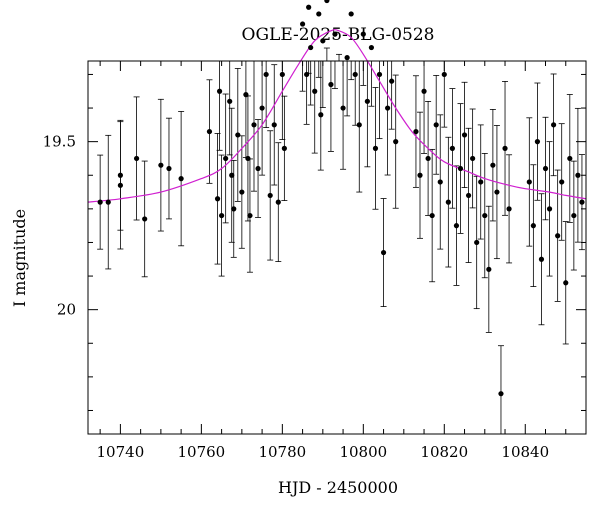 The width and height of the screenshot is (600, 512). What do you see at coordinates (282, 452) in the screenshot?
I see `x-tick-label: 10780` at bounding box center [282, 452].